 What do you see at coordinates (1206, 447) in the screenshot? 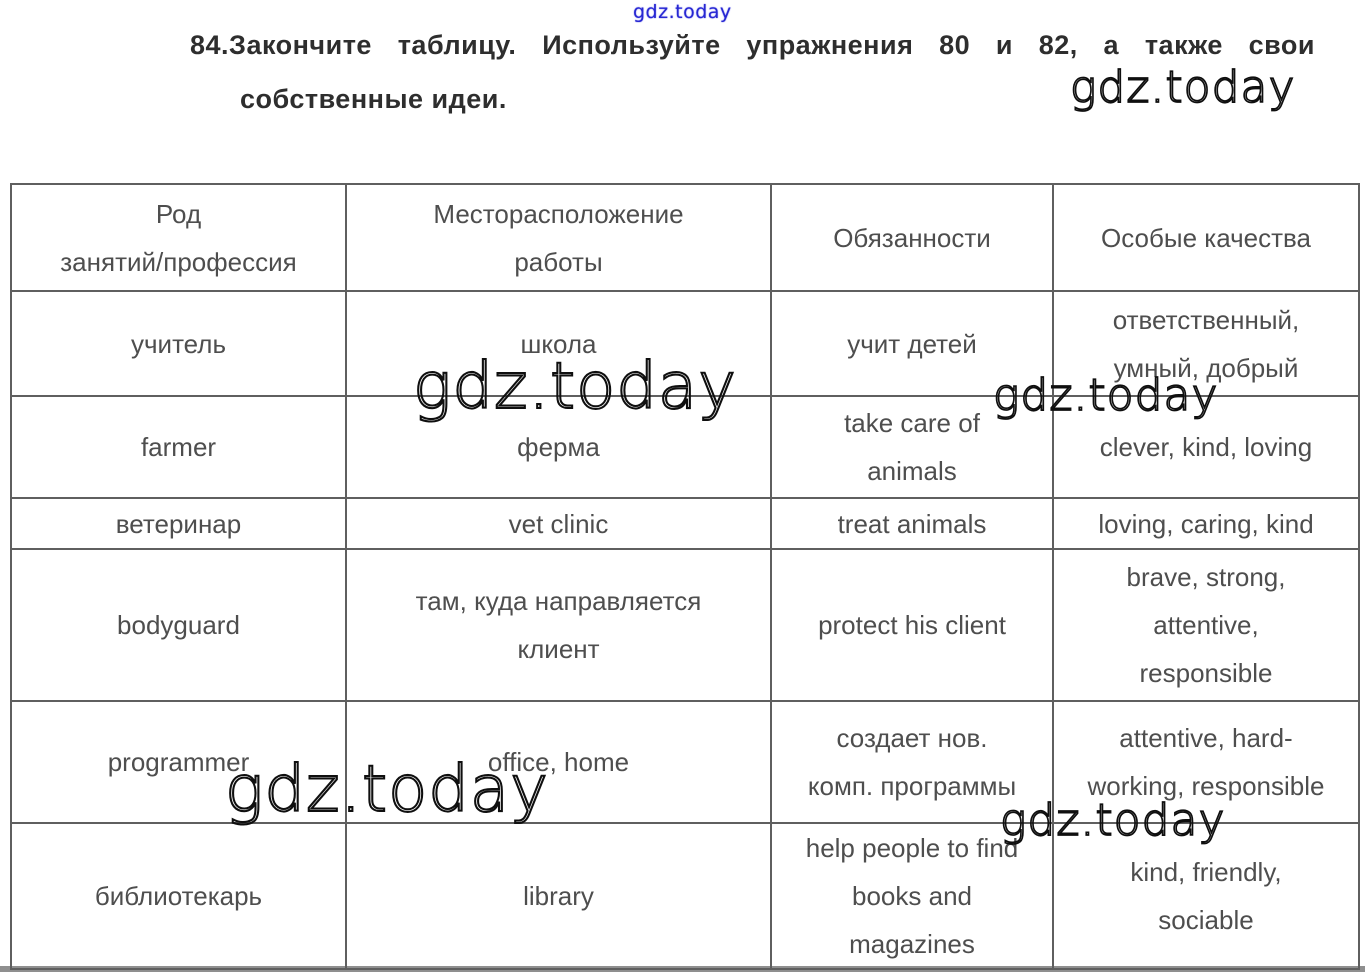
I see `cell-qualities: clever, kind, loving` at bounding box center [1206, 447].